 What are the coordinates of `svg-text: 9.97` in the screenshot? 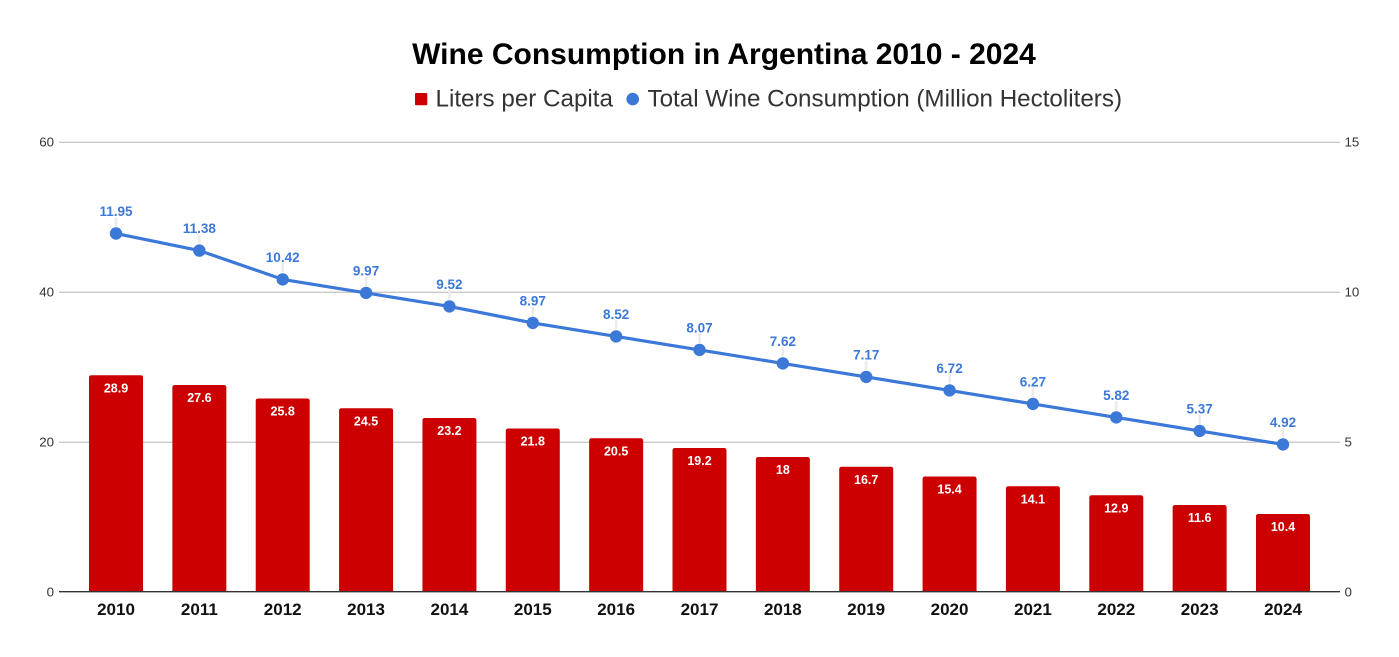 It's located at (366, 270).